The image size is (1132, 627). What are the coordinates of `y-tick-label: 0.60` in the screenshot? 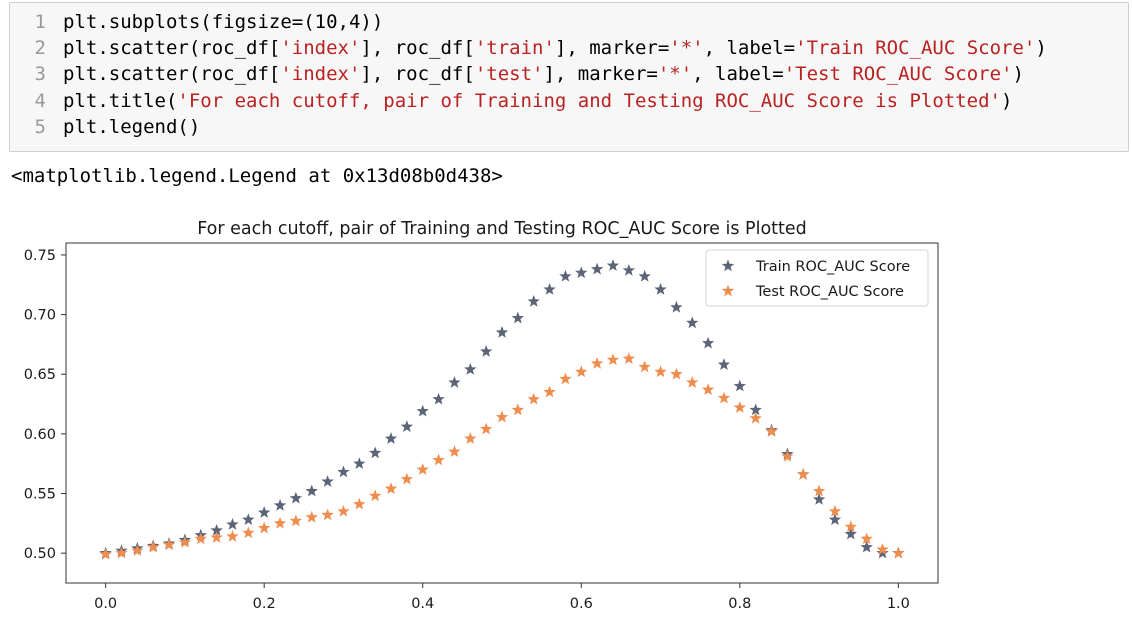 It's located at (40, 435).